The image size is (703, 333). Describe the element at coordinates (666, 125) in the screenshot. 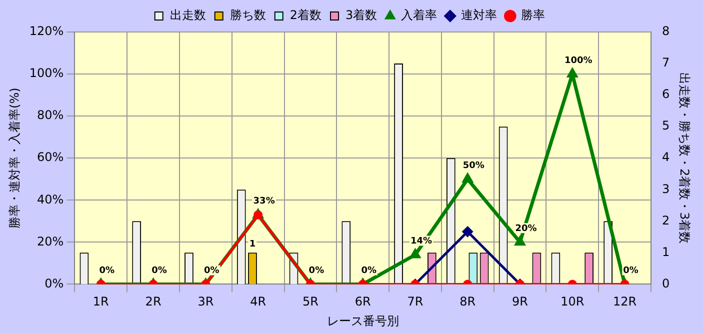

I see `y2-tick-label: 5` at that location.